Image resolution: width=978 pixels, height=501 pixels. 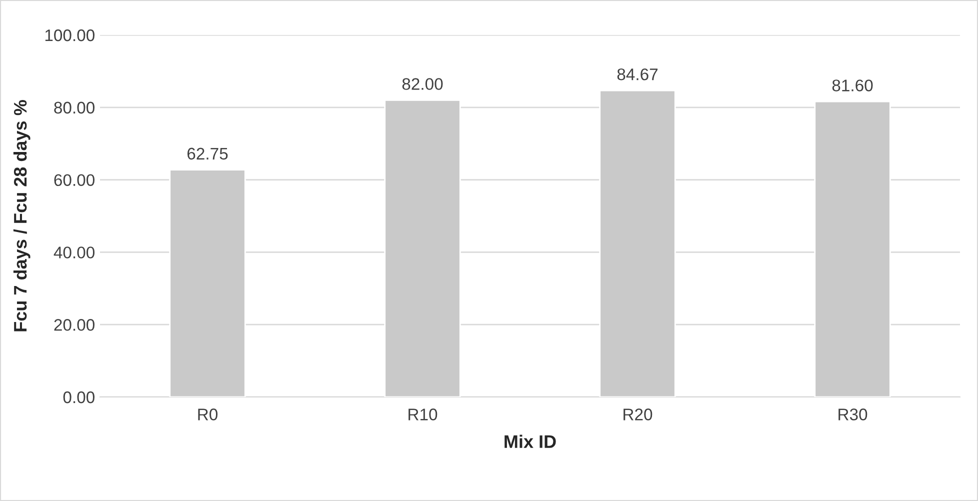 I want to click on y-tick-label: 80.00, so click(x=74, y=108).